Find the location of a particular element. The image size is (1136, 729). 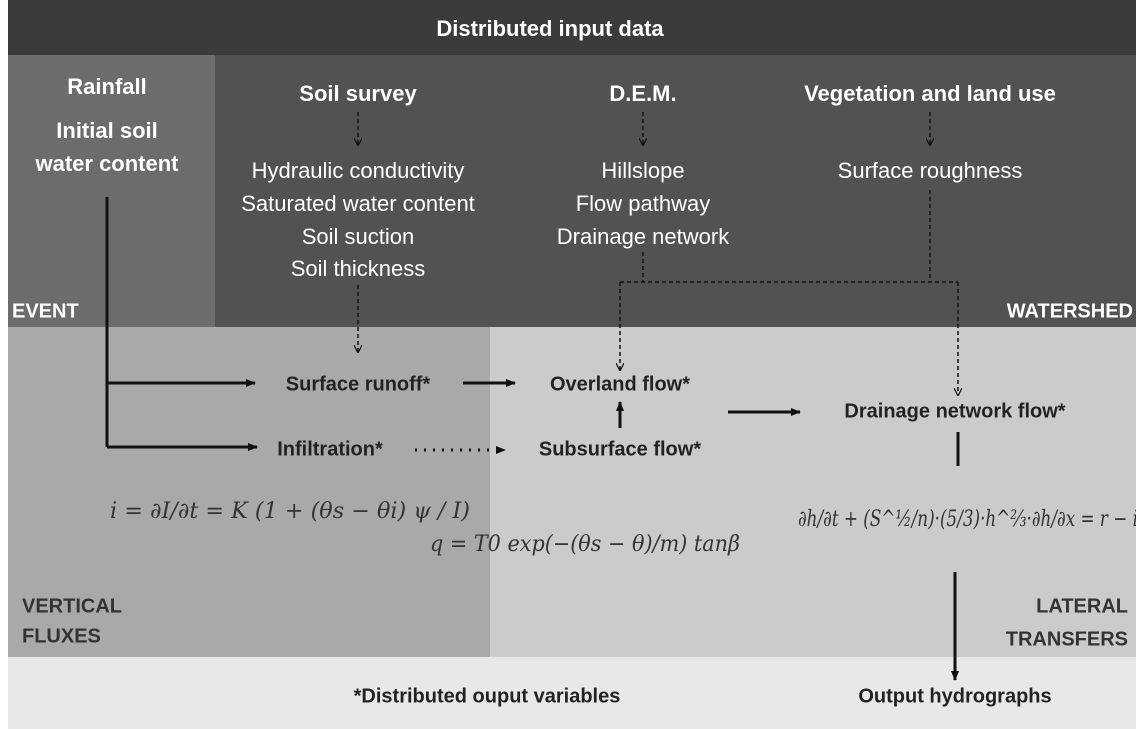

footer-band is located at coordinates (572, 693).